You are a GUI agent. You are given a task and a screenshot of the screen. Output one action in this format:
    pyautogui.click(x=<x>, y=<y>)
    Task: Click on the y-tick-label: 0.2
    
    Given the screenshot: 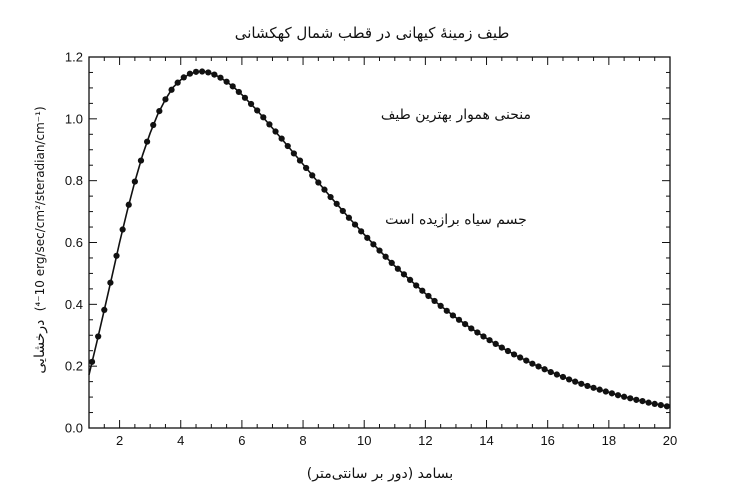 What is the action you would take?
    pyautogui.click(x=74, y=366)
    